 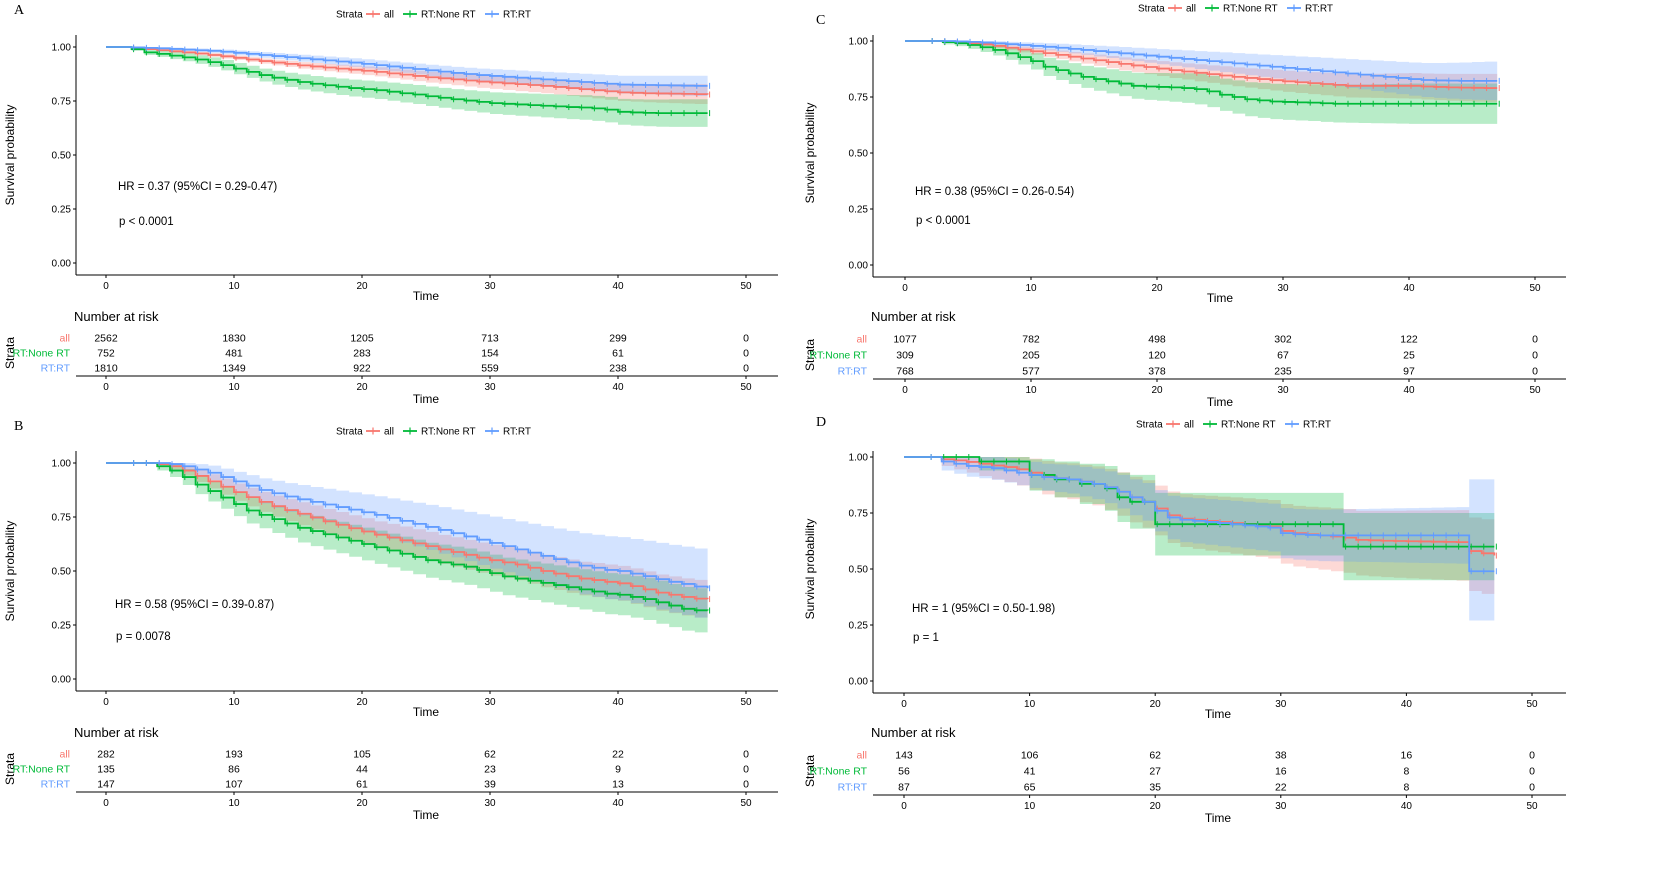 I want to click on legend-label: RT:None RT, so click(x=1250, y=9).